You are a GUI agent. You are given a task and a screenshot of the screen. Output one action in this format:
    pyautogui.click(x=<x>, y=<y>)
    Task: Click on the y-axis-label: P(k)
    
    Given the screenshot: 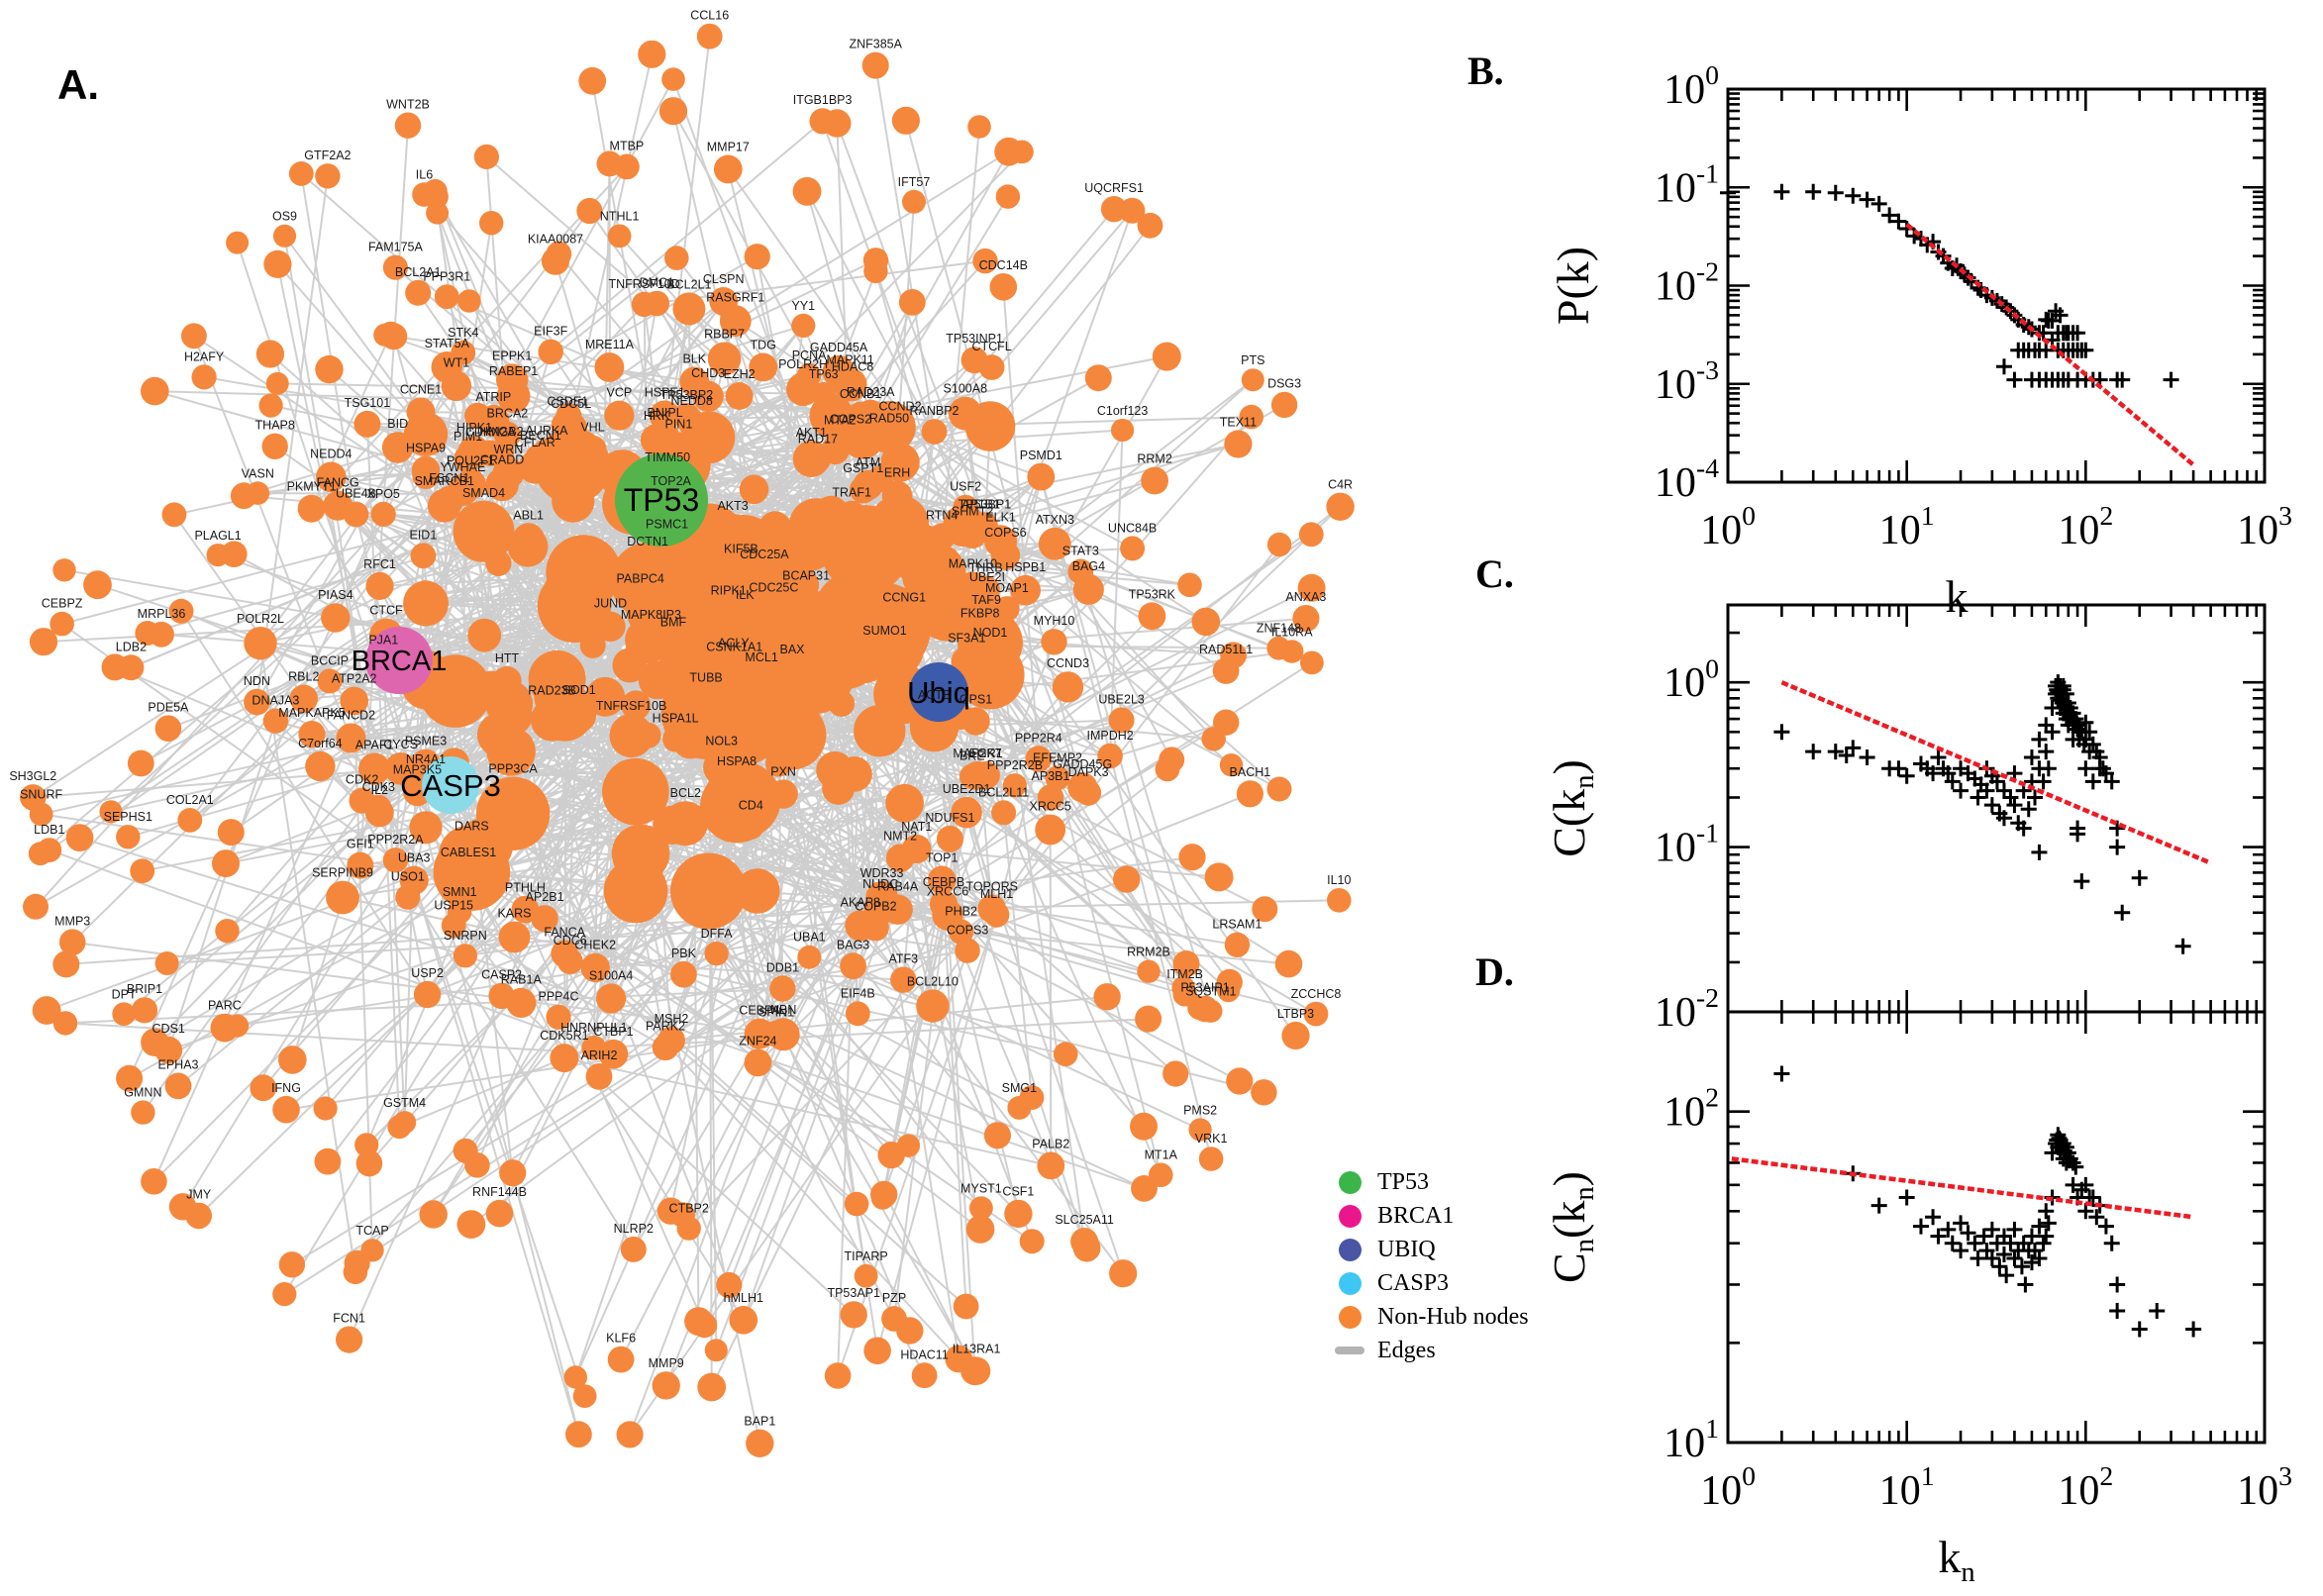 What is the action you would take?
    pyautogui.click(x=1573, y=286)
    